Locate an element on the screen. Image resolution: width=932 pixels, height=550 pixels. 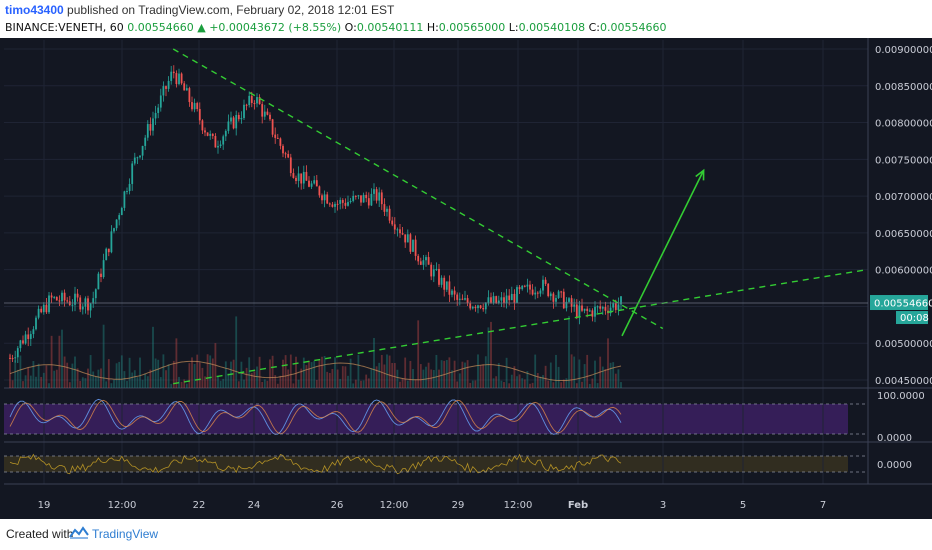
tradingview-brand-link: TradingView is located at coordinates (125, 534).